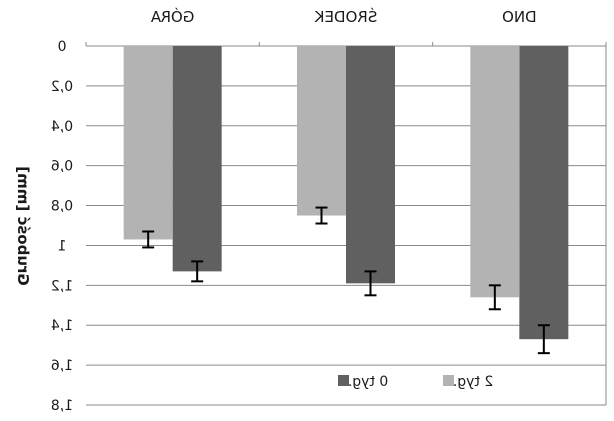 This screenshot has height=421, width=614. Describe the element at coordinates (62, 246) in the screenshot. I see `y-tick-label: 1` at that location.